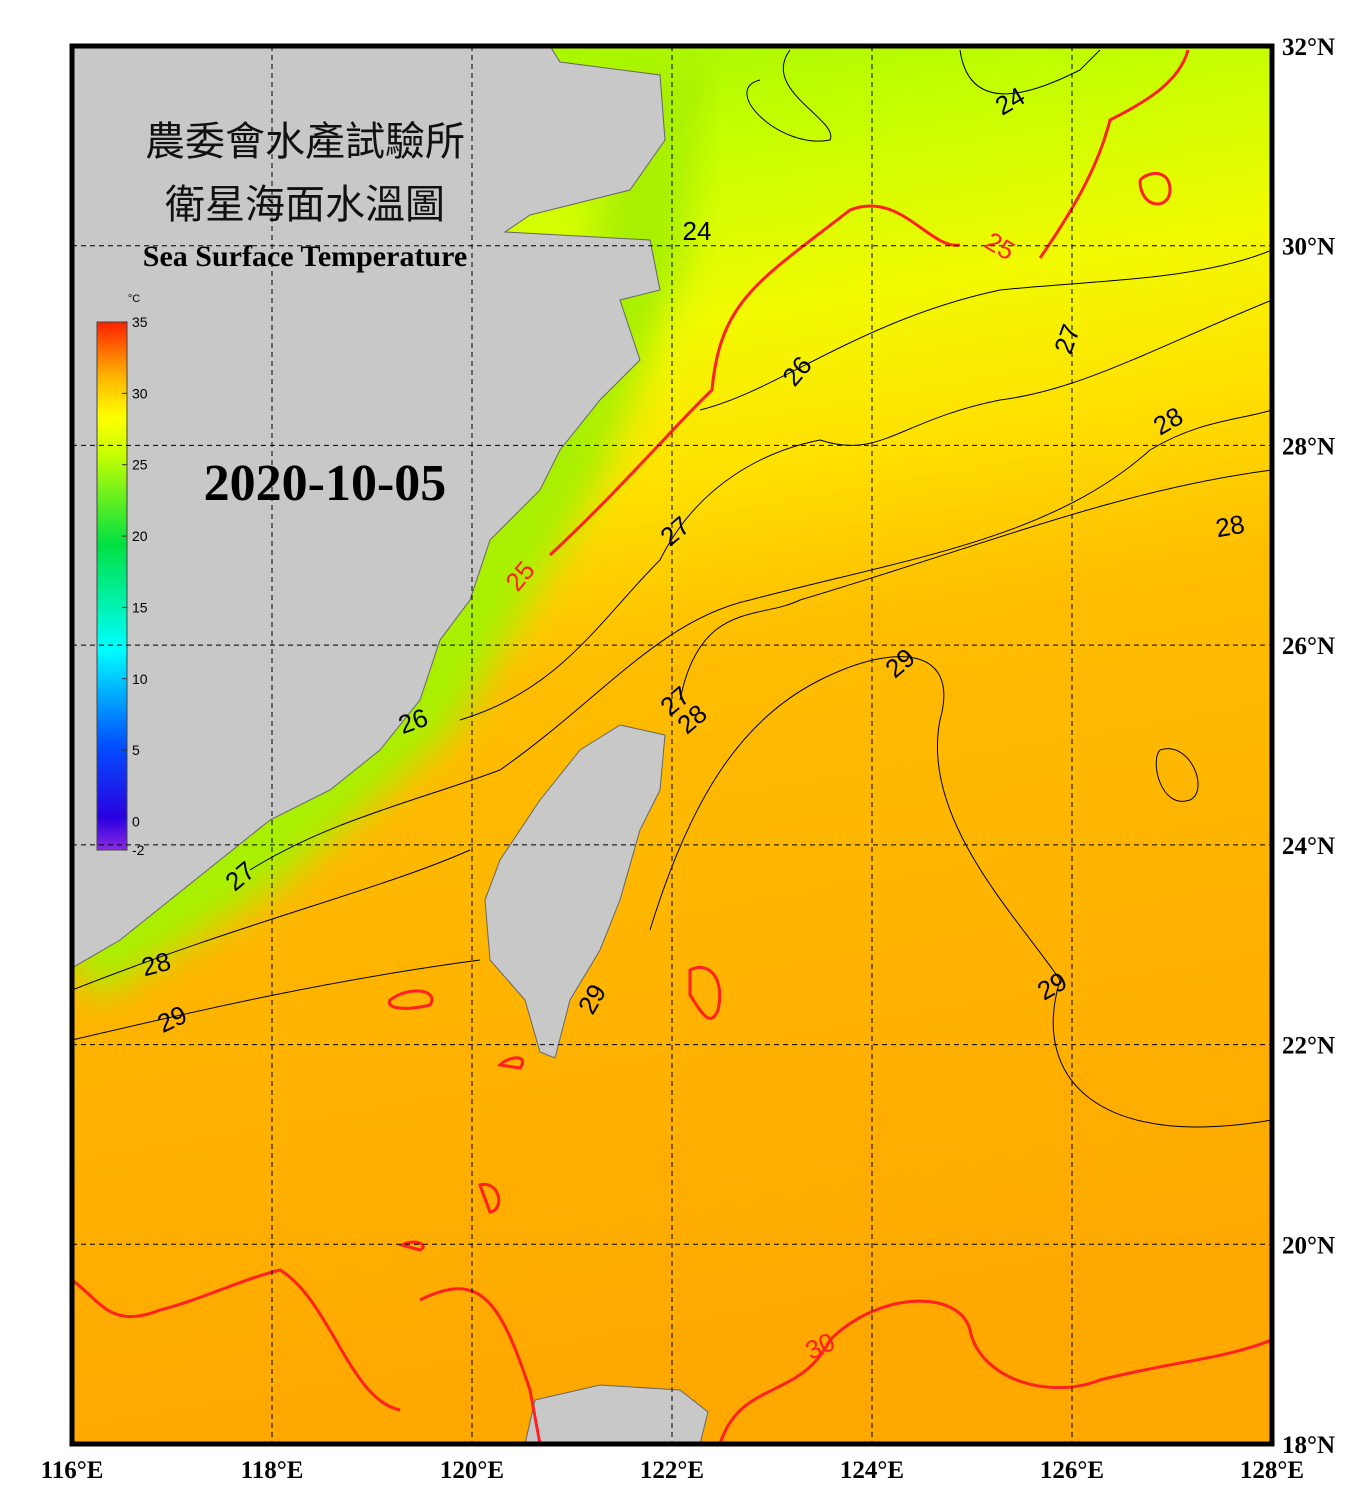 The image size is (1350, 1500). I want to click on lon-tick-label: 120°E, so click(472, 1470).